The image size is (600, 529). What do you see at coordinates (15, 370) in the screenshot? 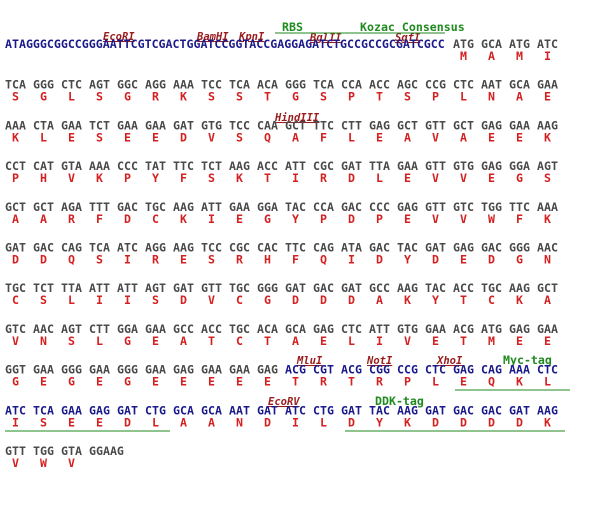
I see `codon: GGT` at bounding box center [15, 370].